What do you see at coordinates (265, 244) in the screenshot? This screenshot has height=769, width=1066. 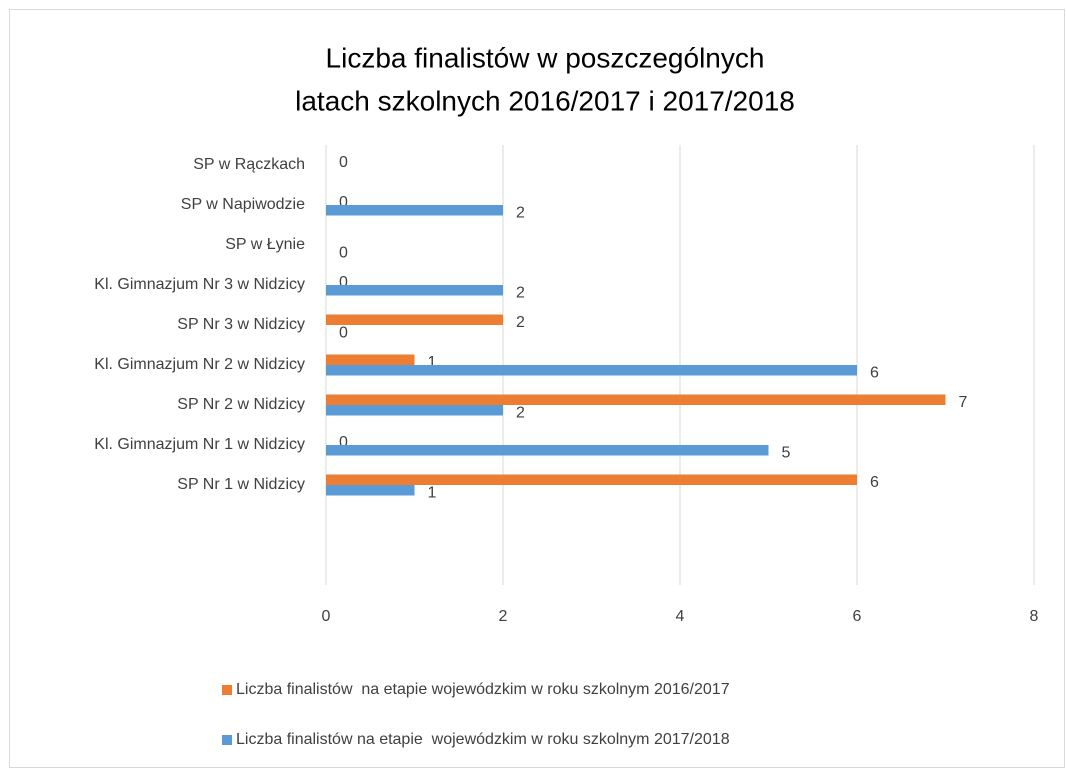 I see `y-tick-label: SP w Łynie` at bounding box center [265, 244].